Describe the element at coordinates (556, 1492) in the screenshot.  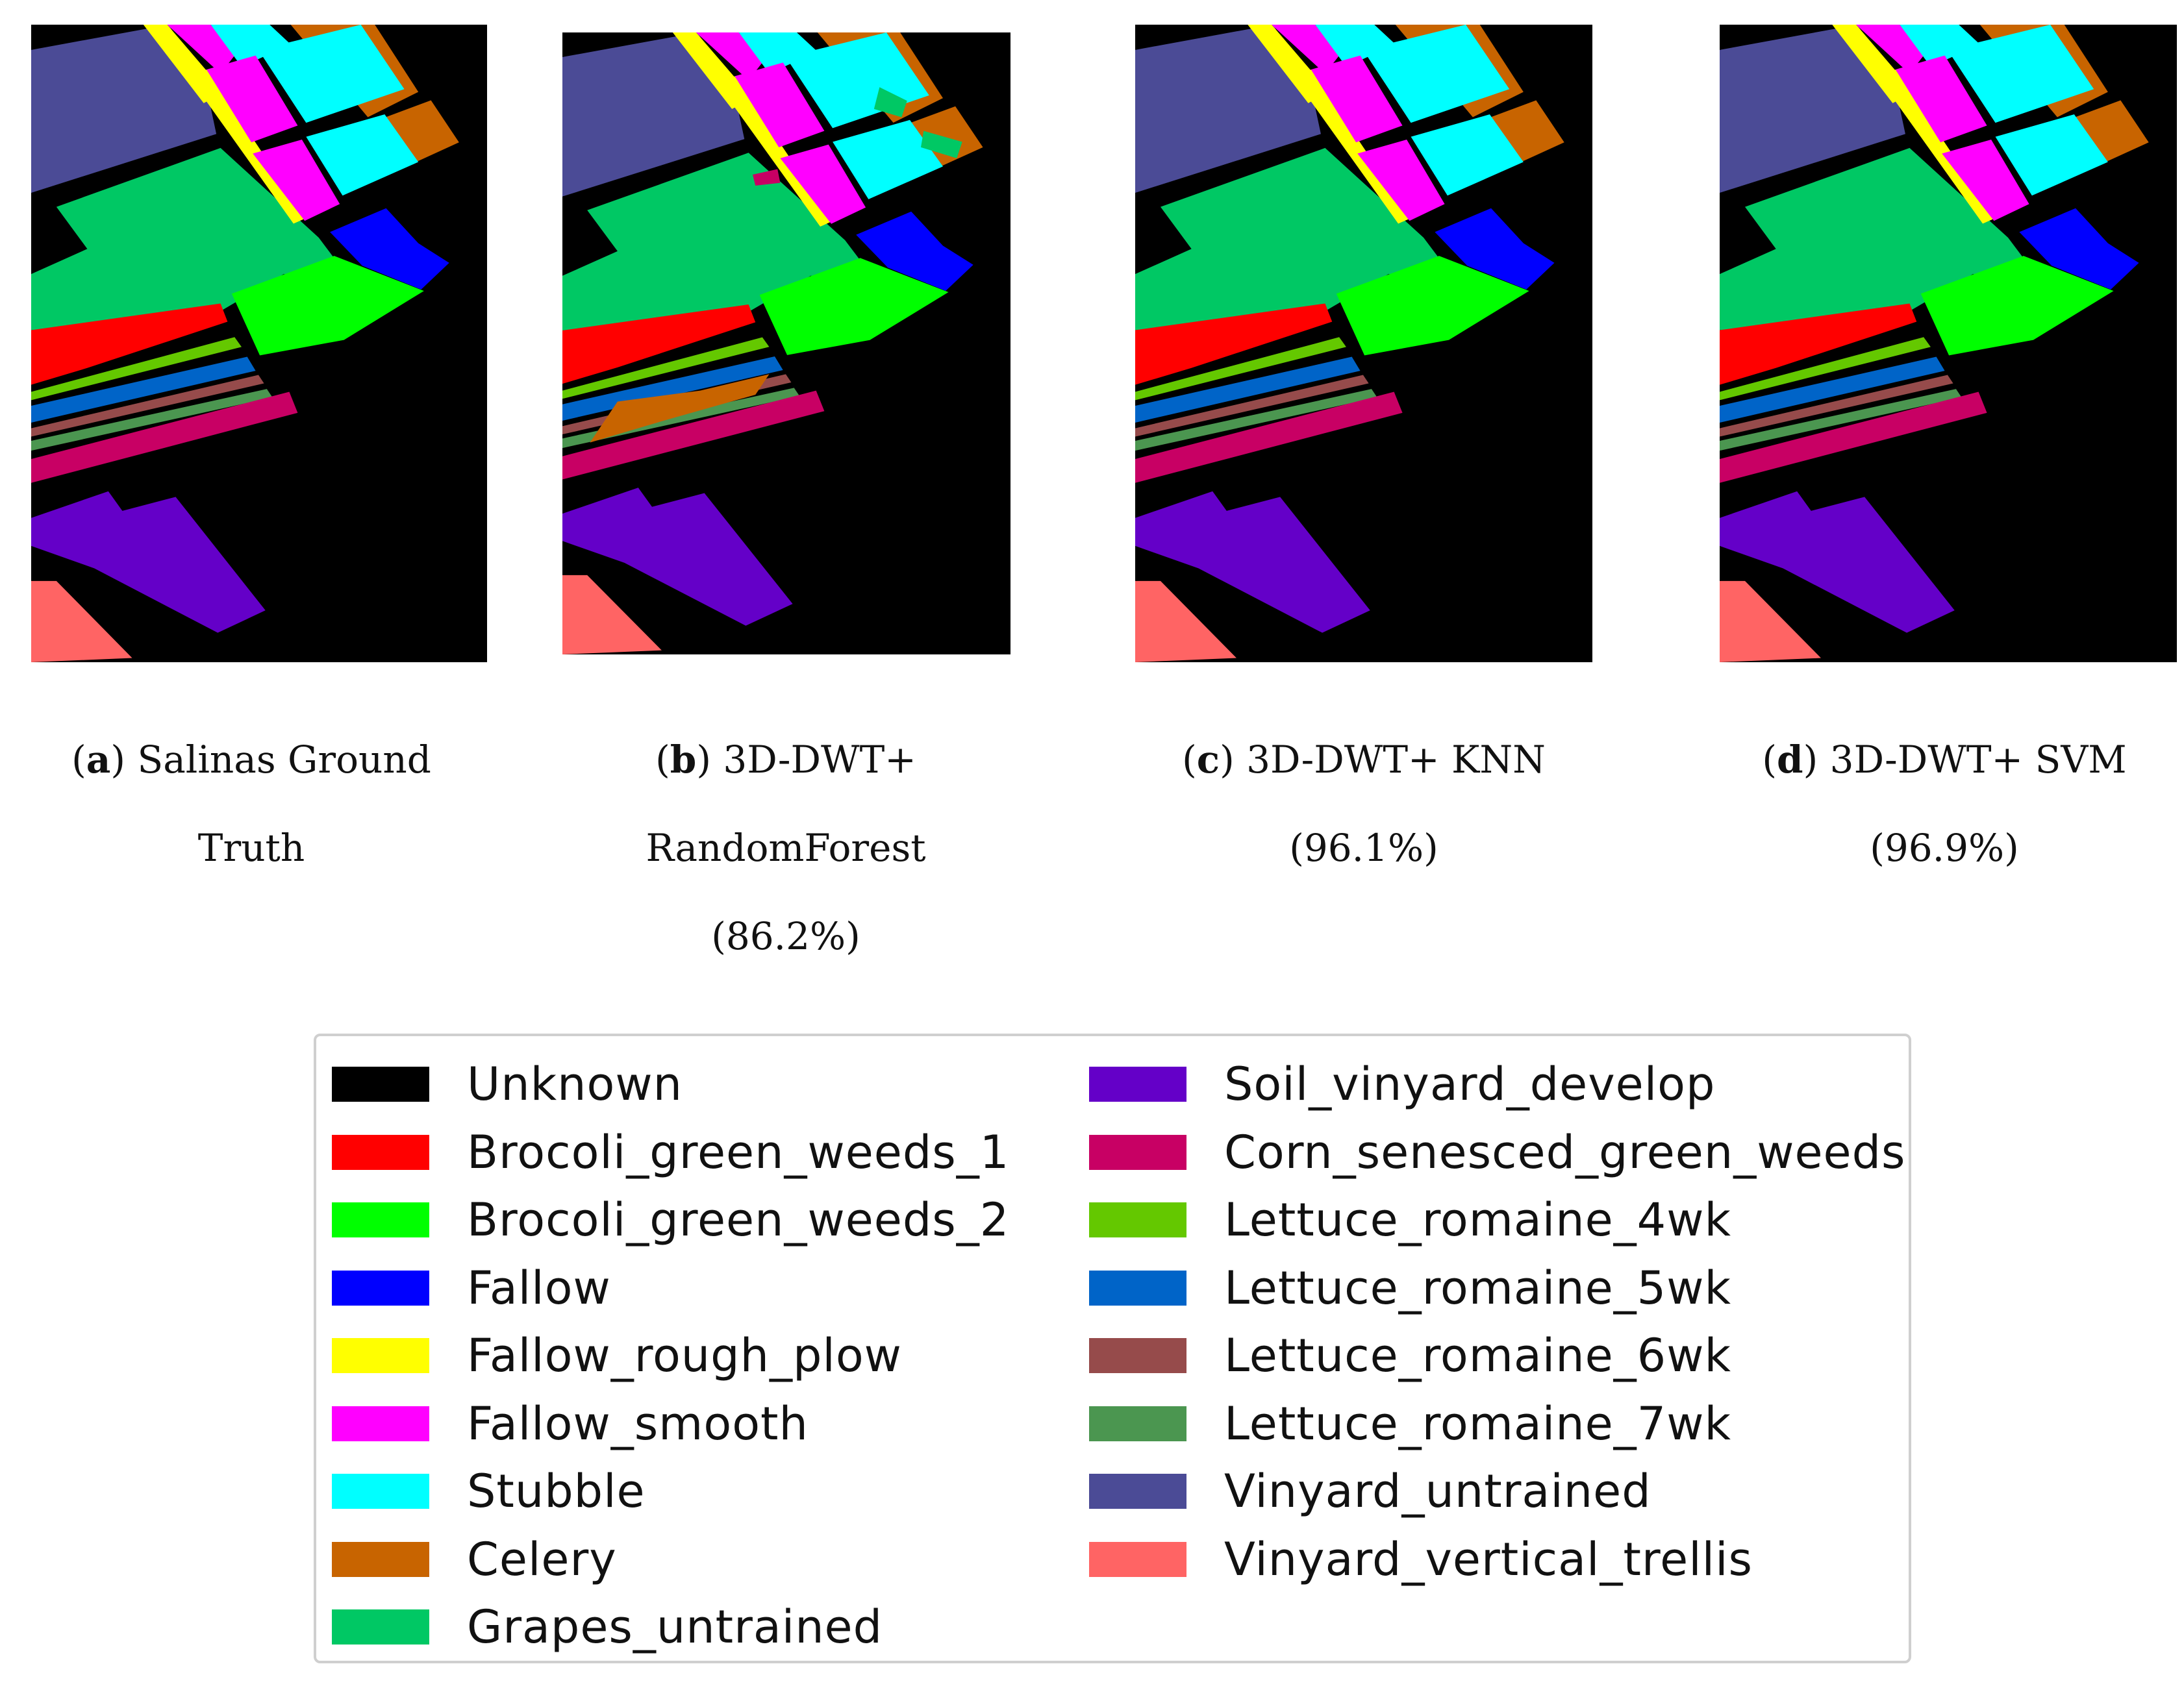
I see `legend-label: Stubble` at that location.